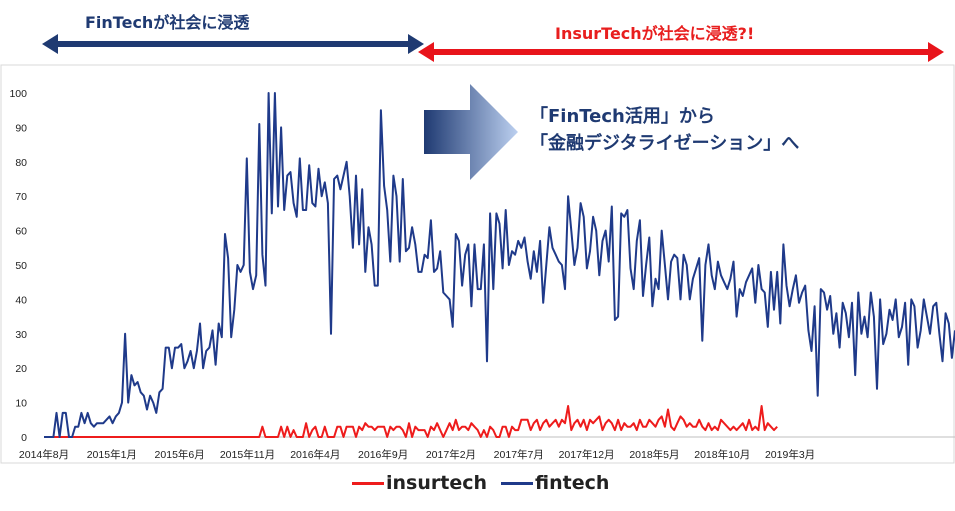 The image size is (955, 511). What do you see at coordinates (451, 454) in the screenshot?
I see `x-tick-label: 2017年2月` at bounding box center [451, 454].